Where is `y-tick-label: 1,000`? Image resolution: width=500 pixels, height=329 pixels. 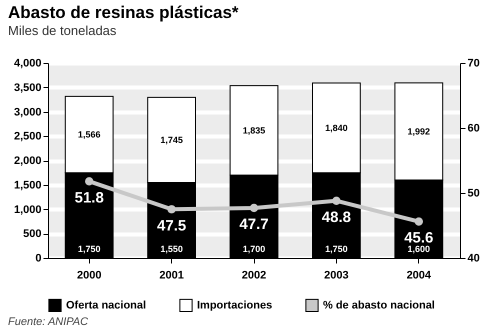
y-tick-label: 1,000 is located at coordinates (28, 210).